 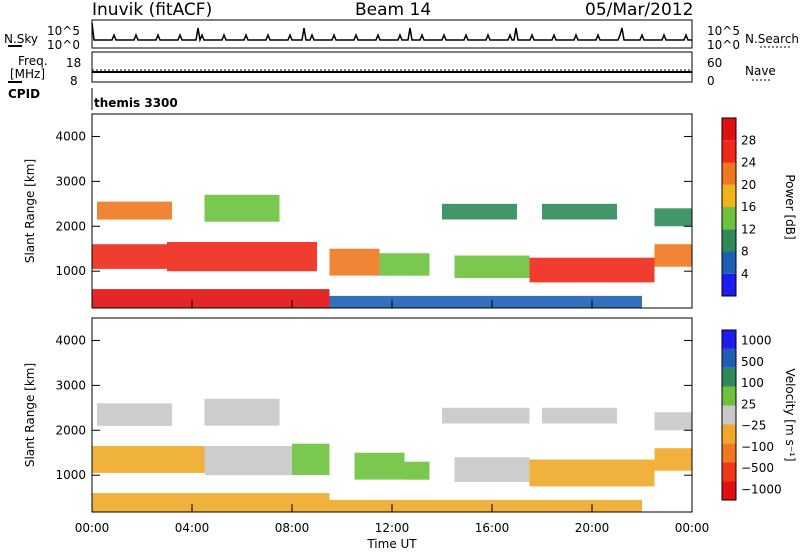 What do you see at coordinates (748, 185) in the screenshot?
I see `power-colorbar-tick-4: 20` at bounding box center [748, 185].